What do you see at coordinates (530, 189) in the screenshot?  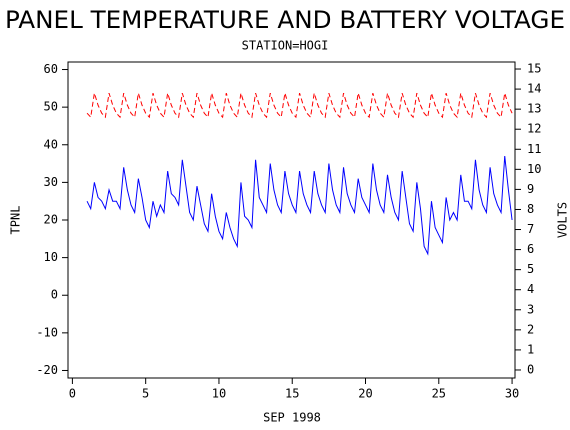 I see `y2-tick-label: 9` at bounding box center [530, 189].